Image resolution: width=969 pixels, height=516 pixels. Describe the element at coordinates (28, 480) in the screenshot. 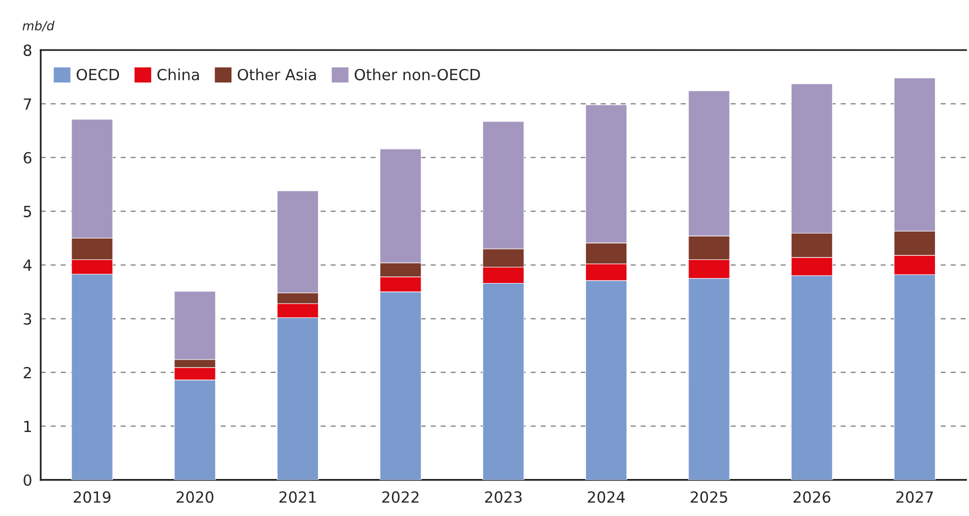

I see `y-tick-label: 0` at that location.